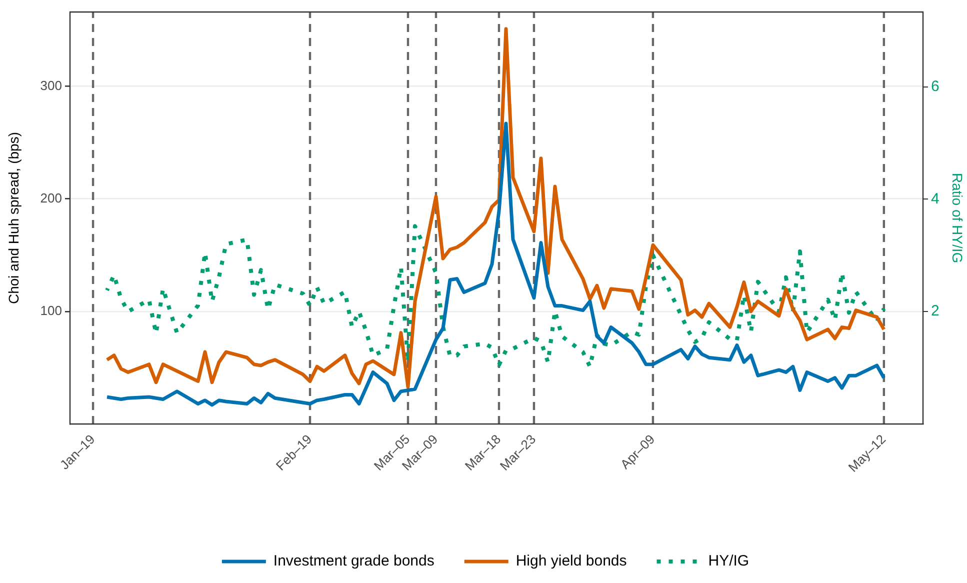 This screenshot has height=583, width=967. I want to click on y2-tick-label: 6, so click(935, 86).